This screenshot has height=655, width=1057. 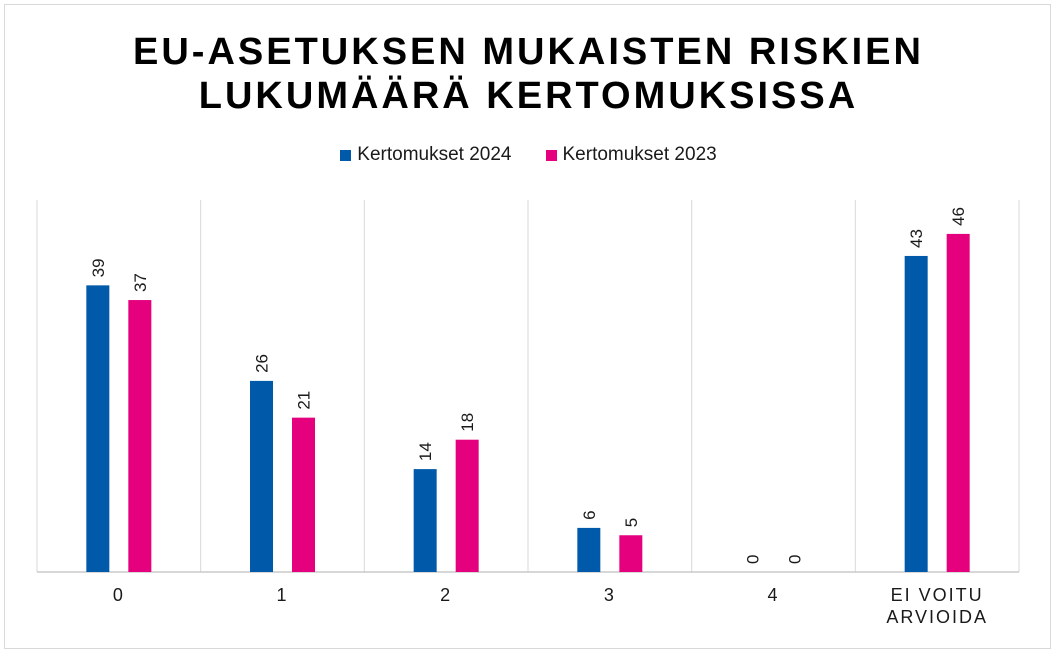 I want to click on x-tick-label: 1, so click(x=282, y=595).